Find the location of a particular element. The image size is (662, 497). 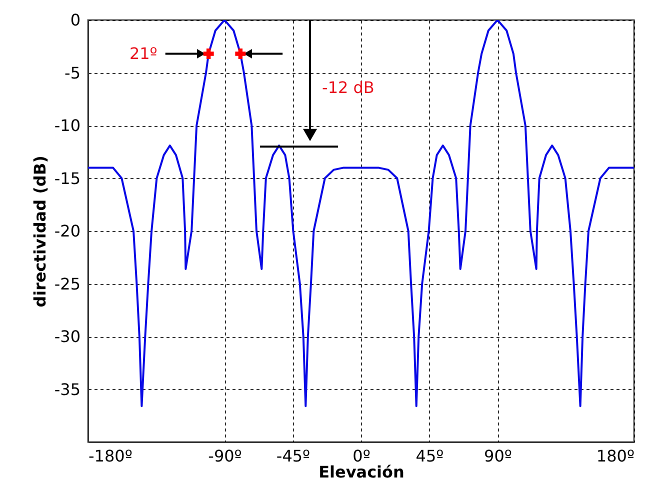

y-tick-label: -10 is located at coordinates (67, 125).